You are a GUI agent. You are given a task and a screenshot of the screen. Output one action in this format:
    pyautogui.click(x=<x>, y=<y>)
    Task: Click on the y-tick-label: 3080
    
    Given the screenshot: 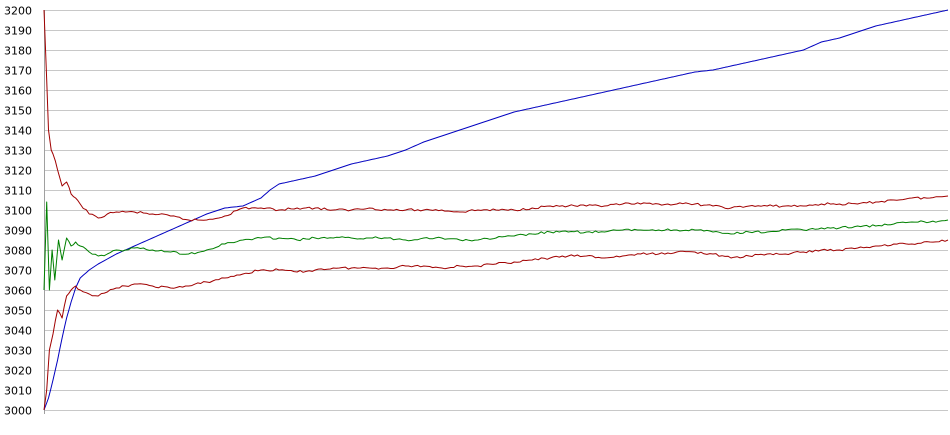 What is the action you would take?
    pyautogui.click(x=18, y=251)
    